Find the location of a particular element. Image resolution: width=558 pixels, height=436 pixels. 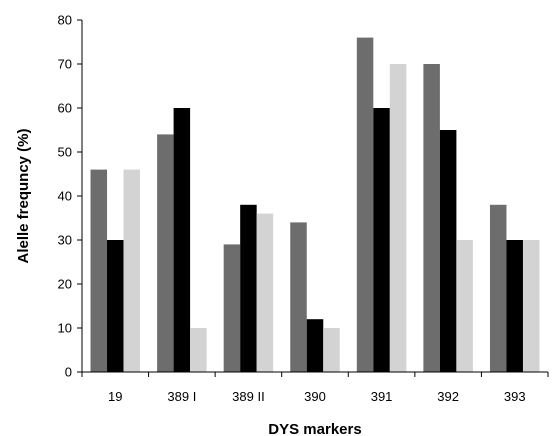

x-tick-label: 389 II is located at coordinates (248, 396).